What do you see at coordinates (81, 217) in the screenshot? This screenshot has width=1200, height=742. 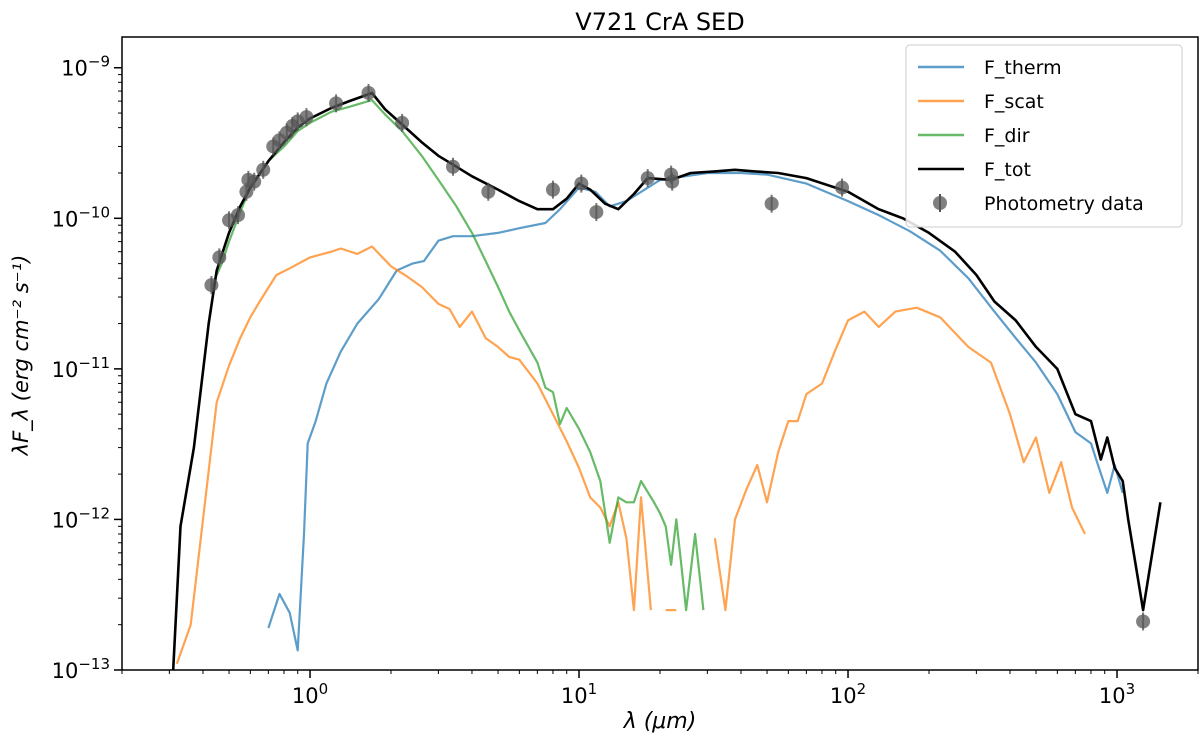 I see `y-tick-label: 10−10` at bounding box center [81, 217].